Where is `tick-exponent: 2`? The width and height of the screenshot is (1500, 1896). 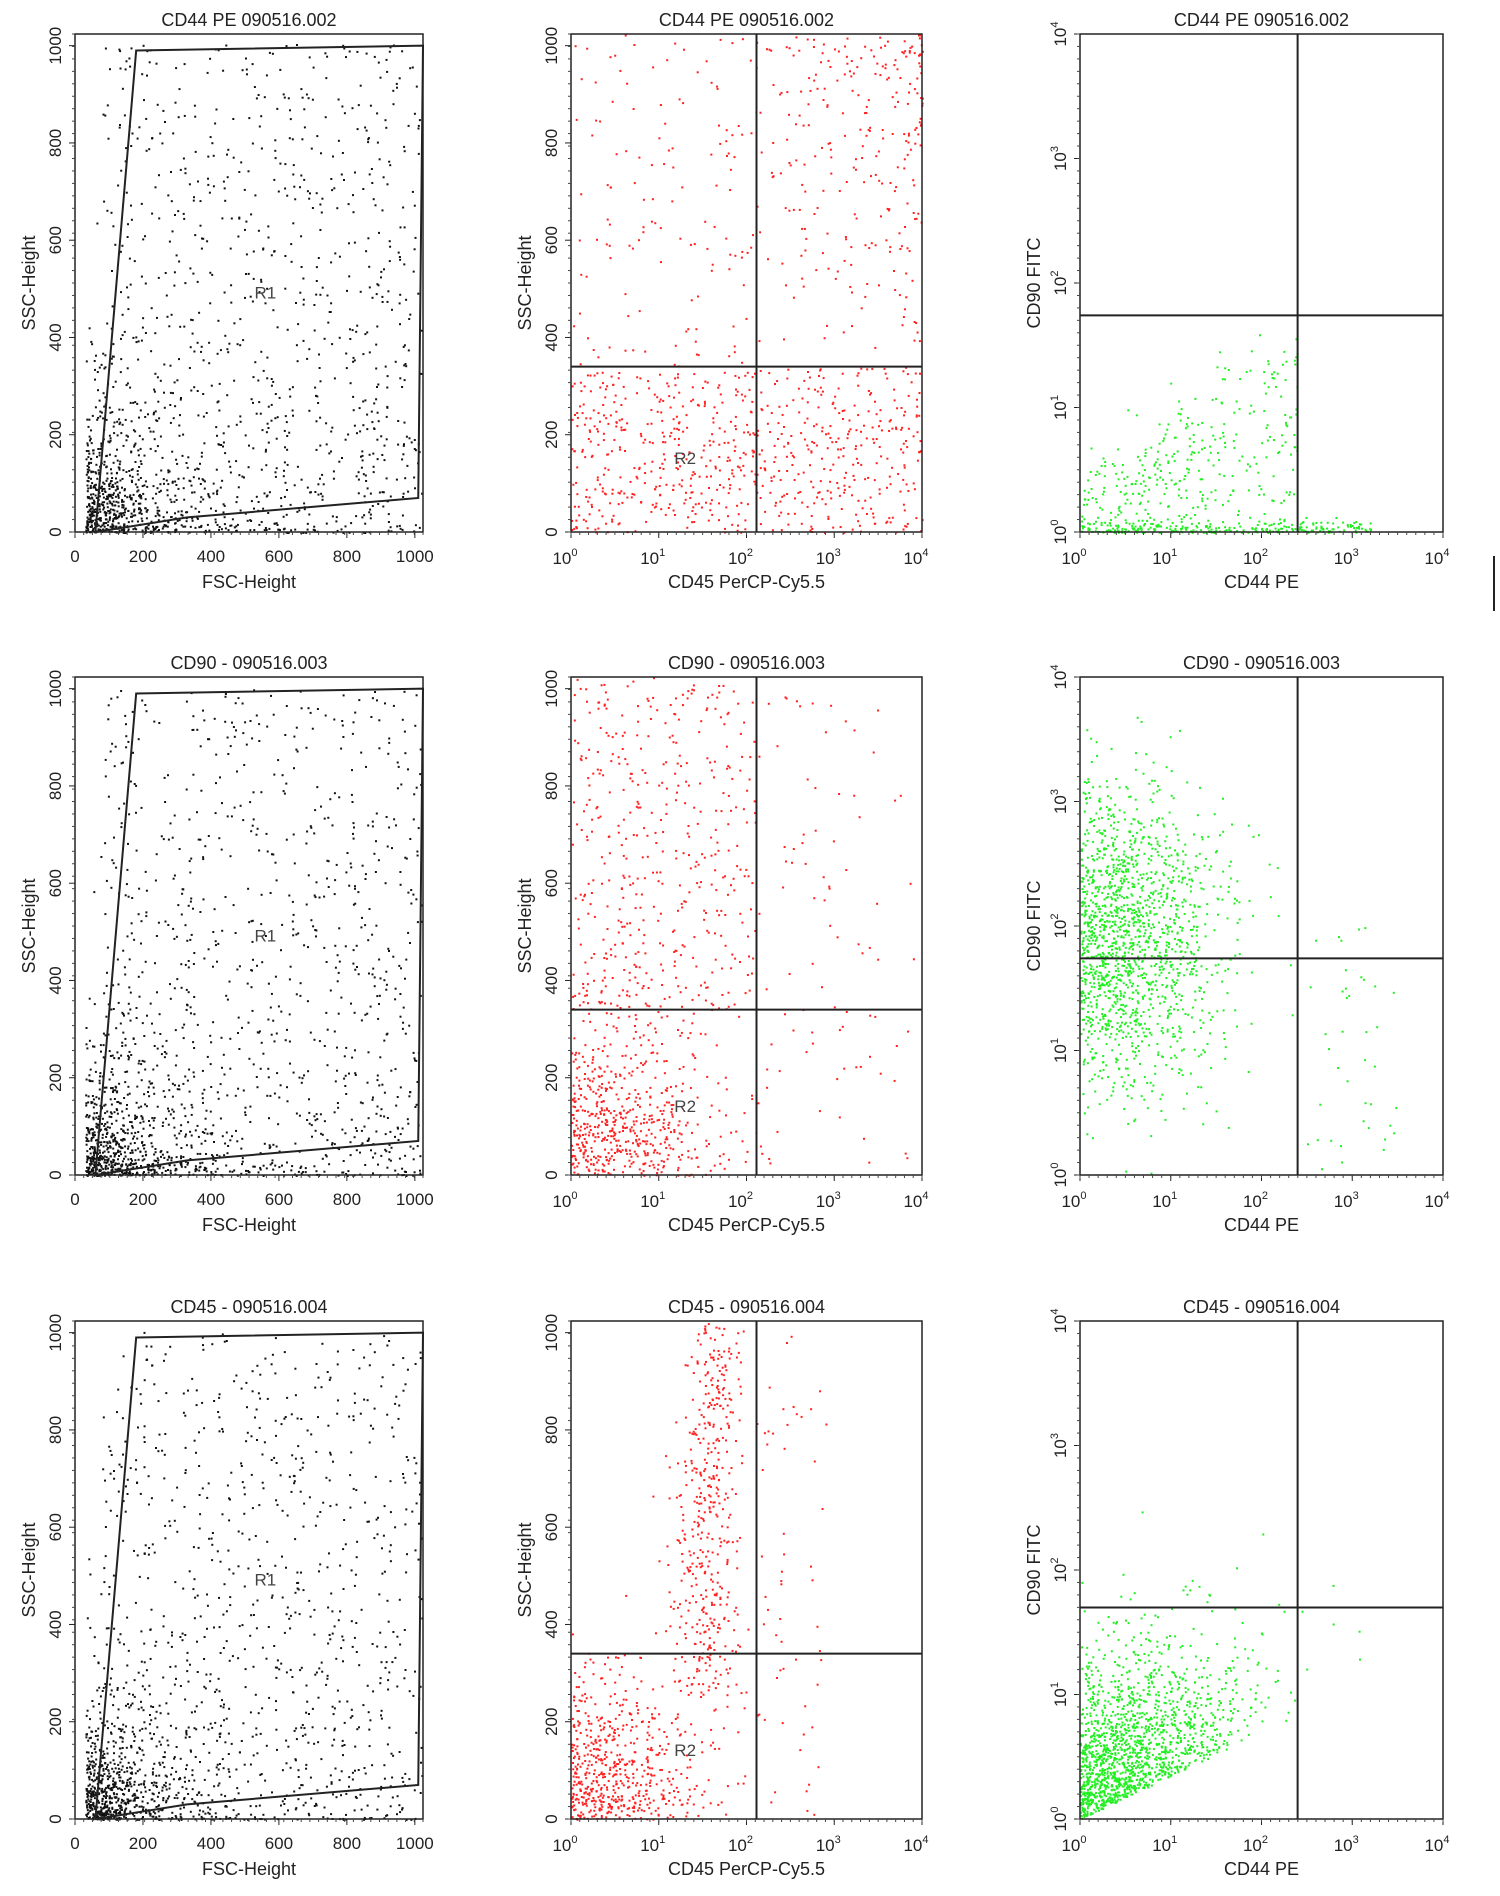 tick-exponent: 2 is located at coordinates (1265, 553).